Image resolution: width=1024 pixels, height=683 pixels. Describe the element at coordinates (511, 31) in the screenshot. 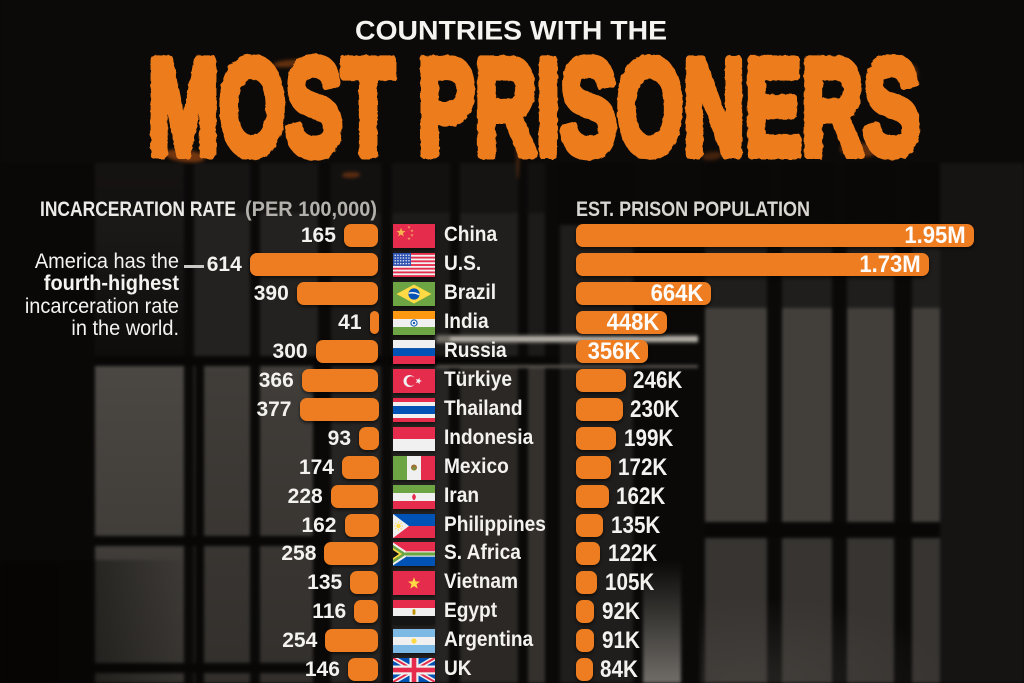

I see `svg-text: COUNTRIES WITH THE` at that location.